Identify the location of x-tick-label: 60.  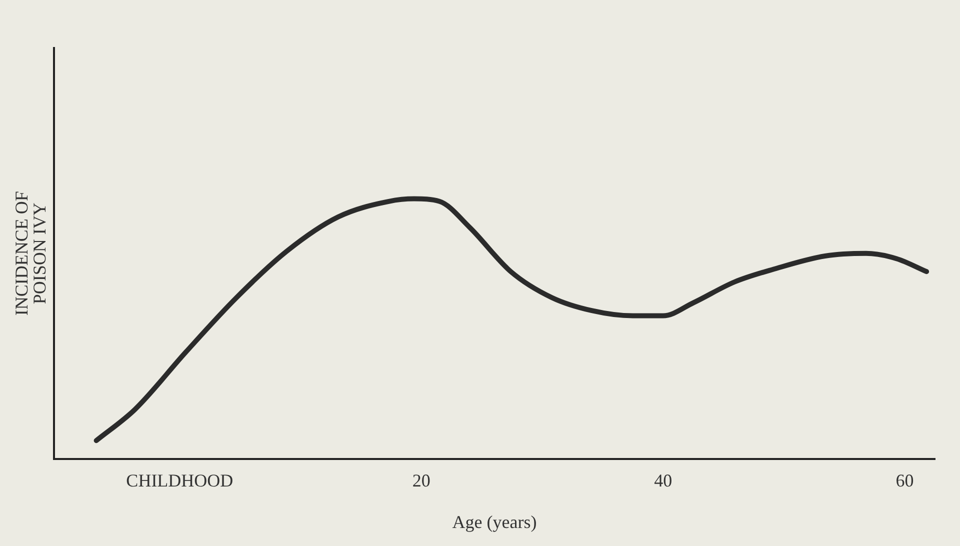
(905, 480).